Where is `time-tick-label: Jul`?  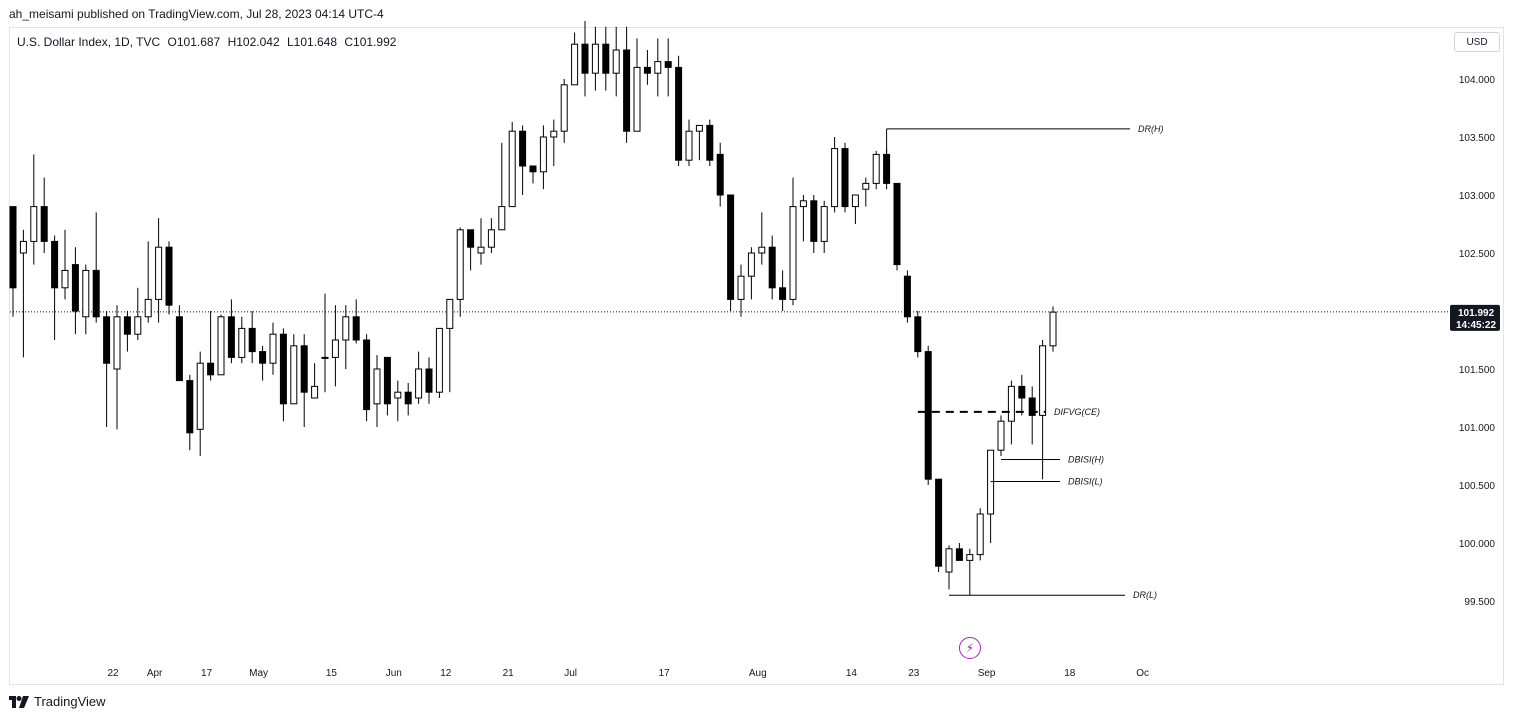 time-tick-label: Jul is located at coordinates (570, 673).